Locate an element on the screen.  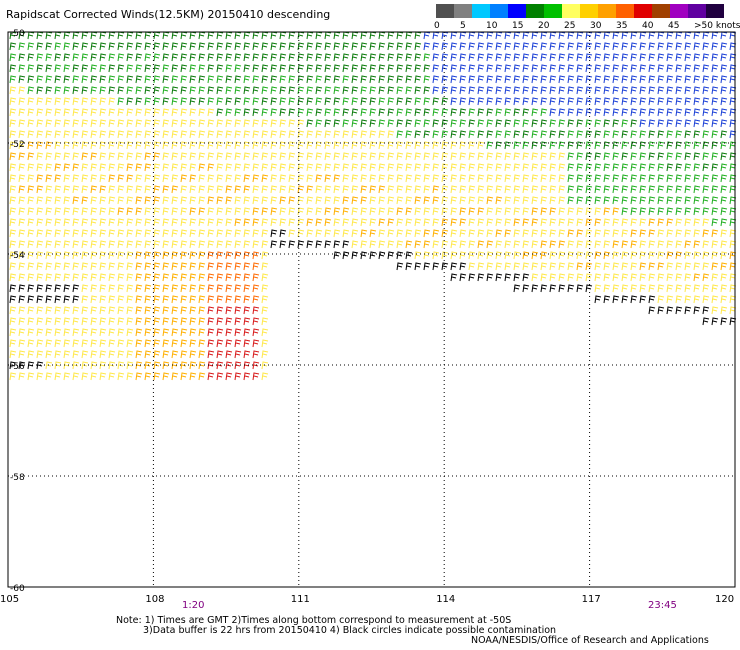
longitude-label: 120 is located at coordinates (725, 599).